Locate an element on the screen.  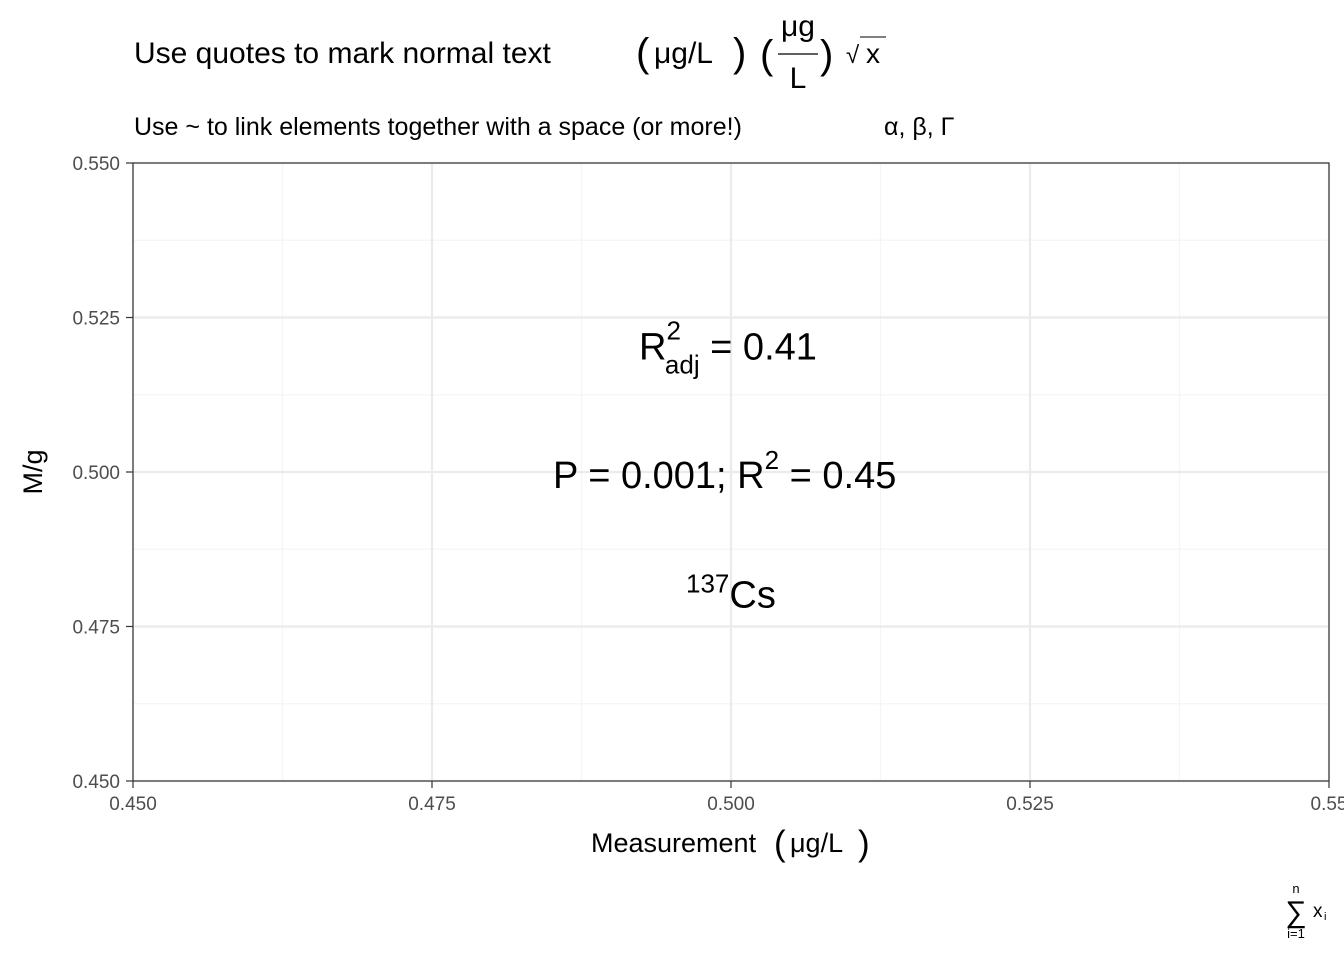
y-tick-label: 0.475 is located at coordinates (96, 628).